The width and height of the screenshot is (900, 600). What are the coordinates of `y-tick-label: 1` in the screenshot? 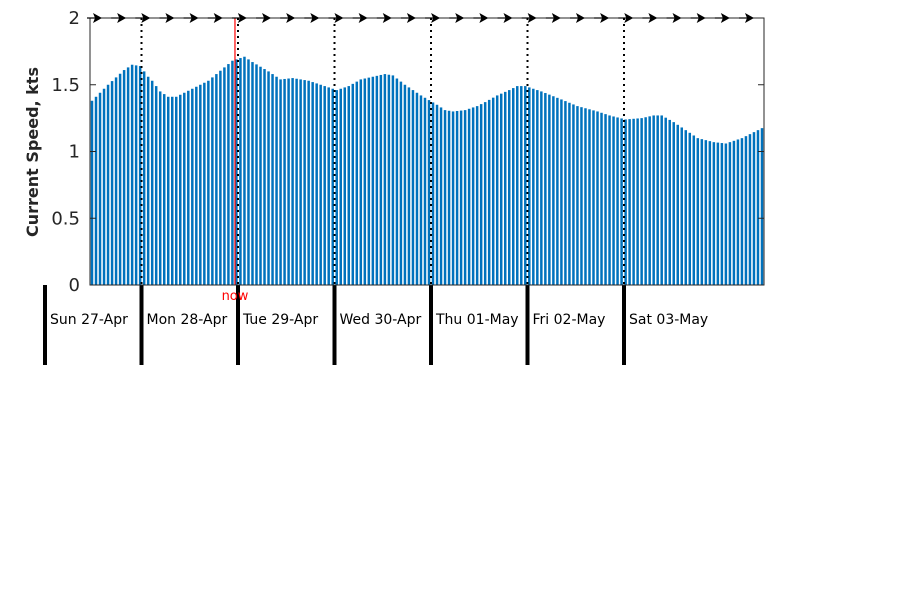 It's located at (74, 152).